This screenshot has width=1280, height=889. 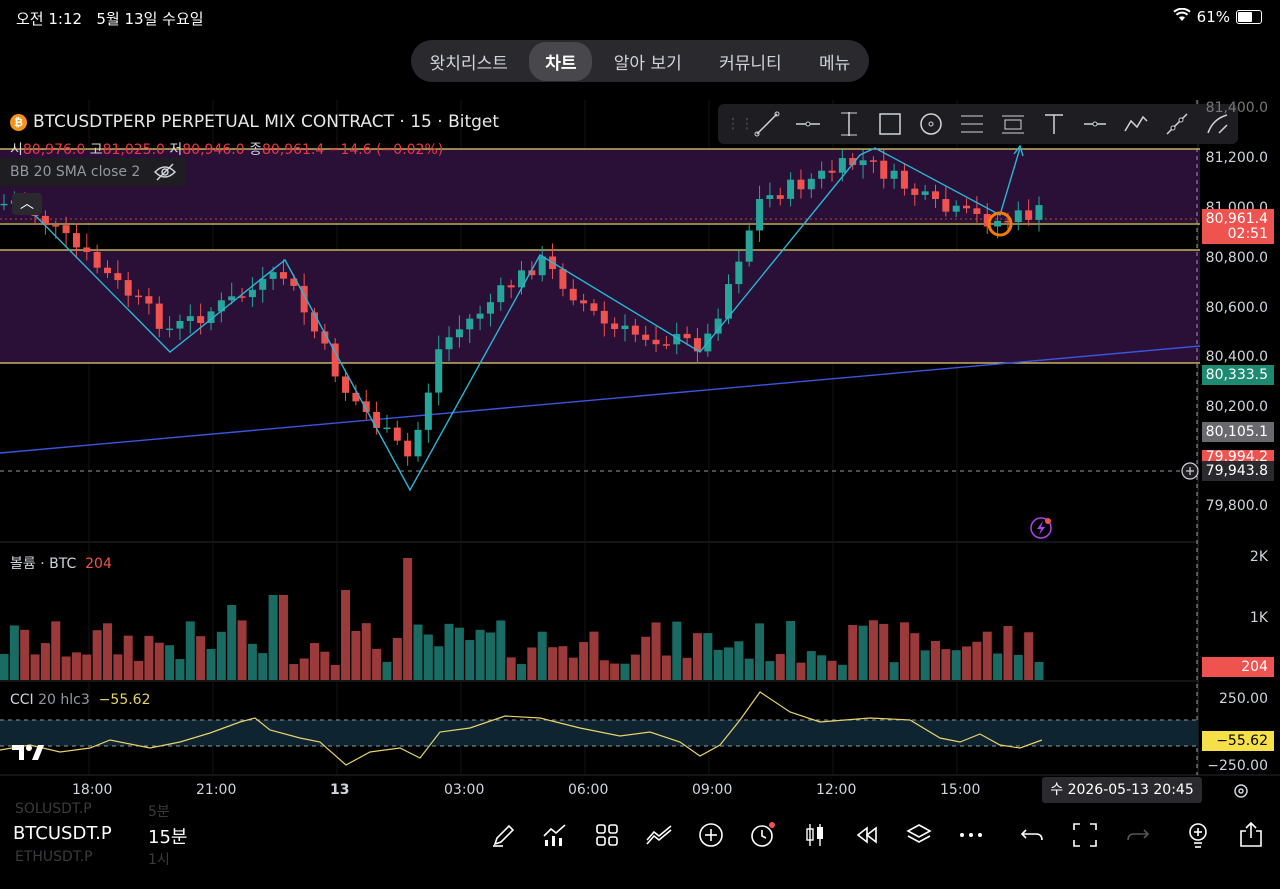 I want to click on tab-community: 커뮤니티, so click(x=750, y=63).